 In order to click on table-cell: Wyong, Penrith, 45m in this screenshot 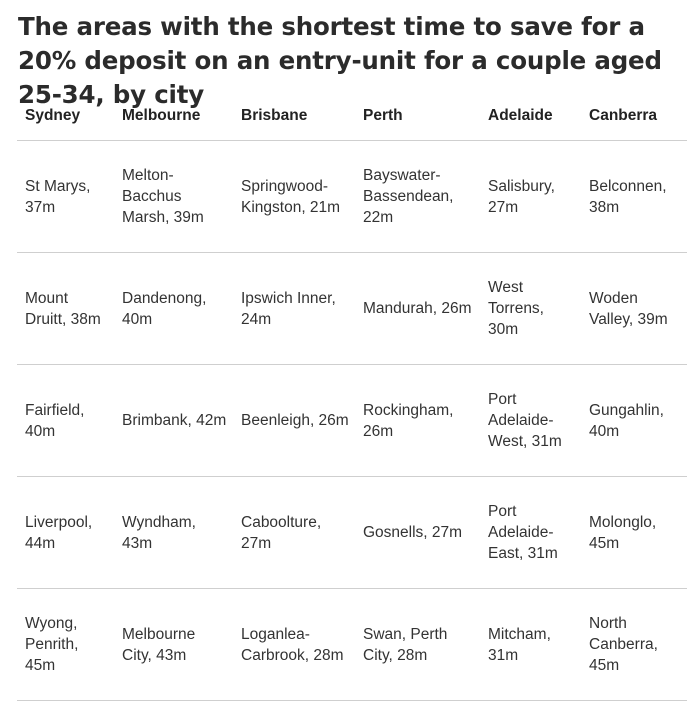, I will do `click(65, 644)`.